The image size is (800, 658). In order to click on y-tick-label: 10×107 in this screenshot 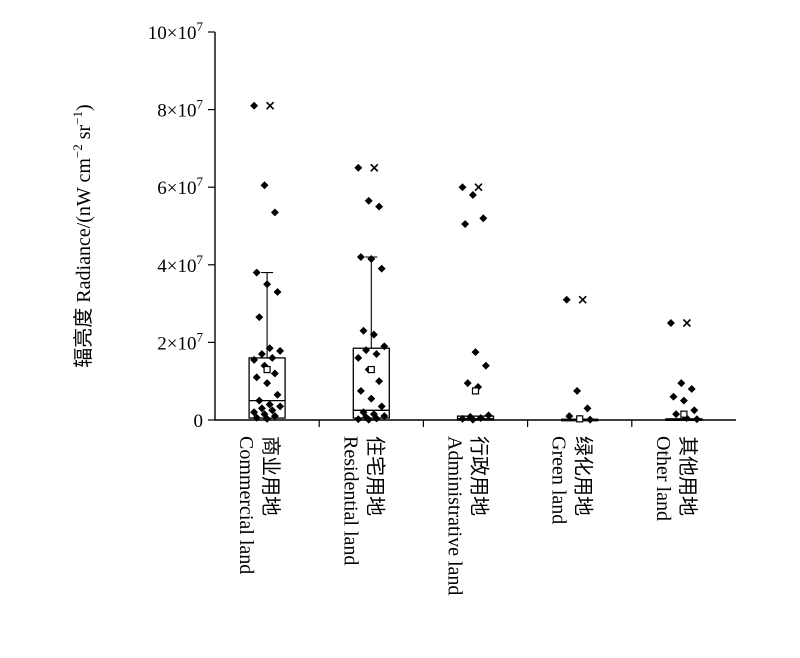, I will do `click(176, 31)`.